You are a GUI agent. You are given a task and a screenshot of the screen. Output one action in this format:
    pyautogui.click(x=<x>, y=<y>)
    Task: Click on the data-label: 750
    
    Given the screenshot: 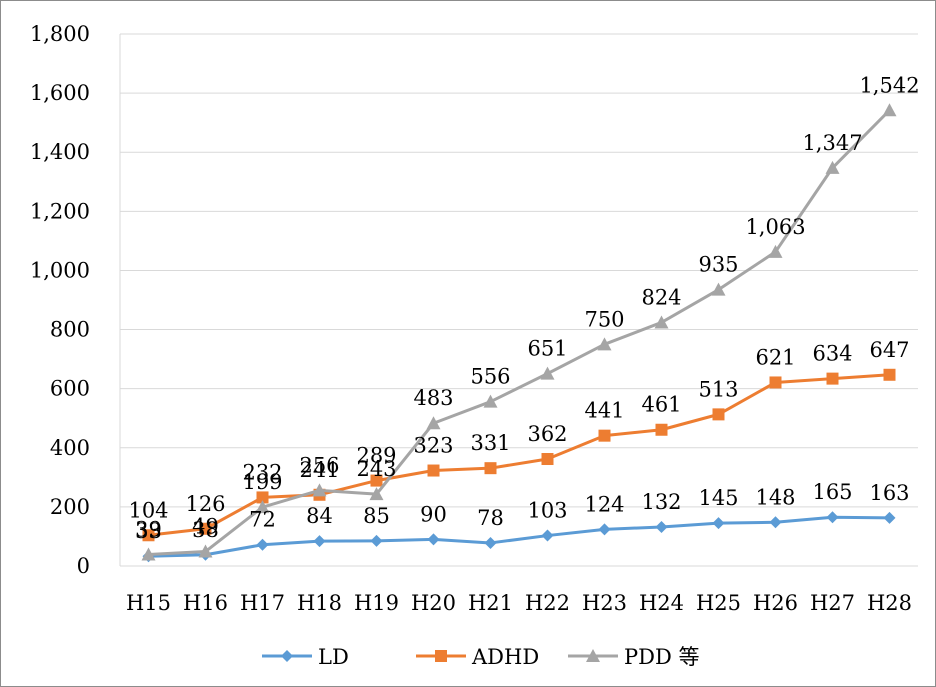 What is the action you would take?
    pyautogui.click(x=604, y=319)
    